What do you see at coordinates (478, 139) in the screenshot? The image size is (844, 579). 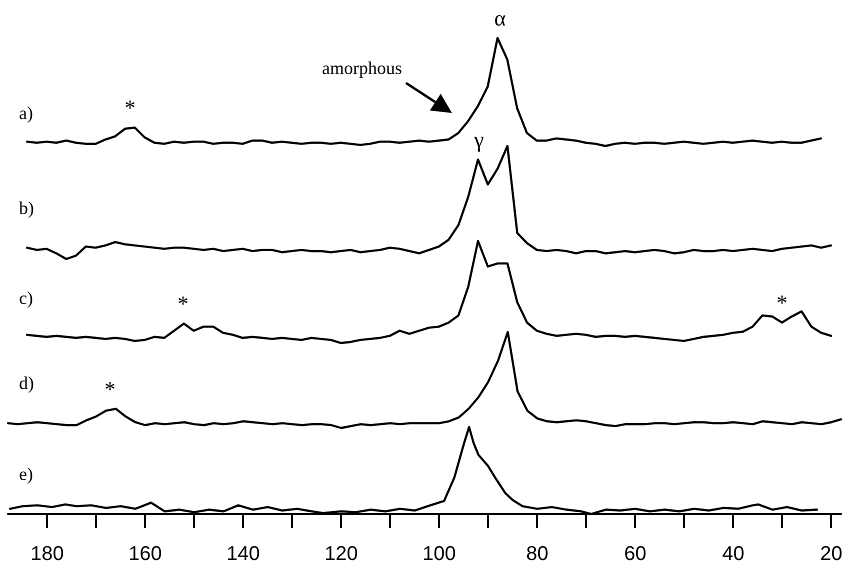 I see `annotation: γ` at bounding box center [478, 139].